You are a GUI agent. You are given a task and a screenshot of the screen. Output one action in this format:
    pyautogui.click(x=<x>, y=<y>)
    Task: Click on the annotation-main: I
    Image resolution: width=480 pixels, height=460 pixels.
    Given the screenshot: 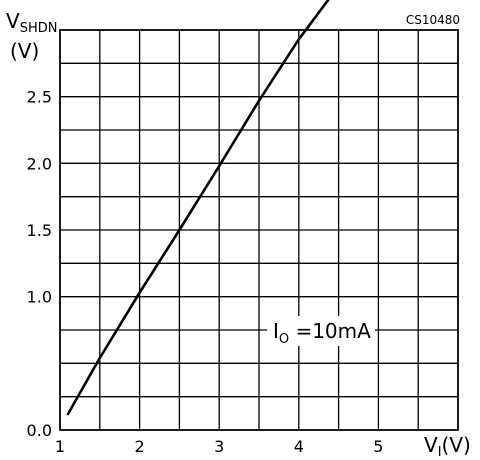 What is the action you would take?
    pyautogui.click(x=276, y=331)
    